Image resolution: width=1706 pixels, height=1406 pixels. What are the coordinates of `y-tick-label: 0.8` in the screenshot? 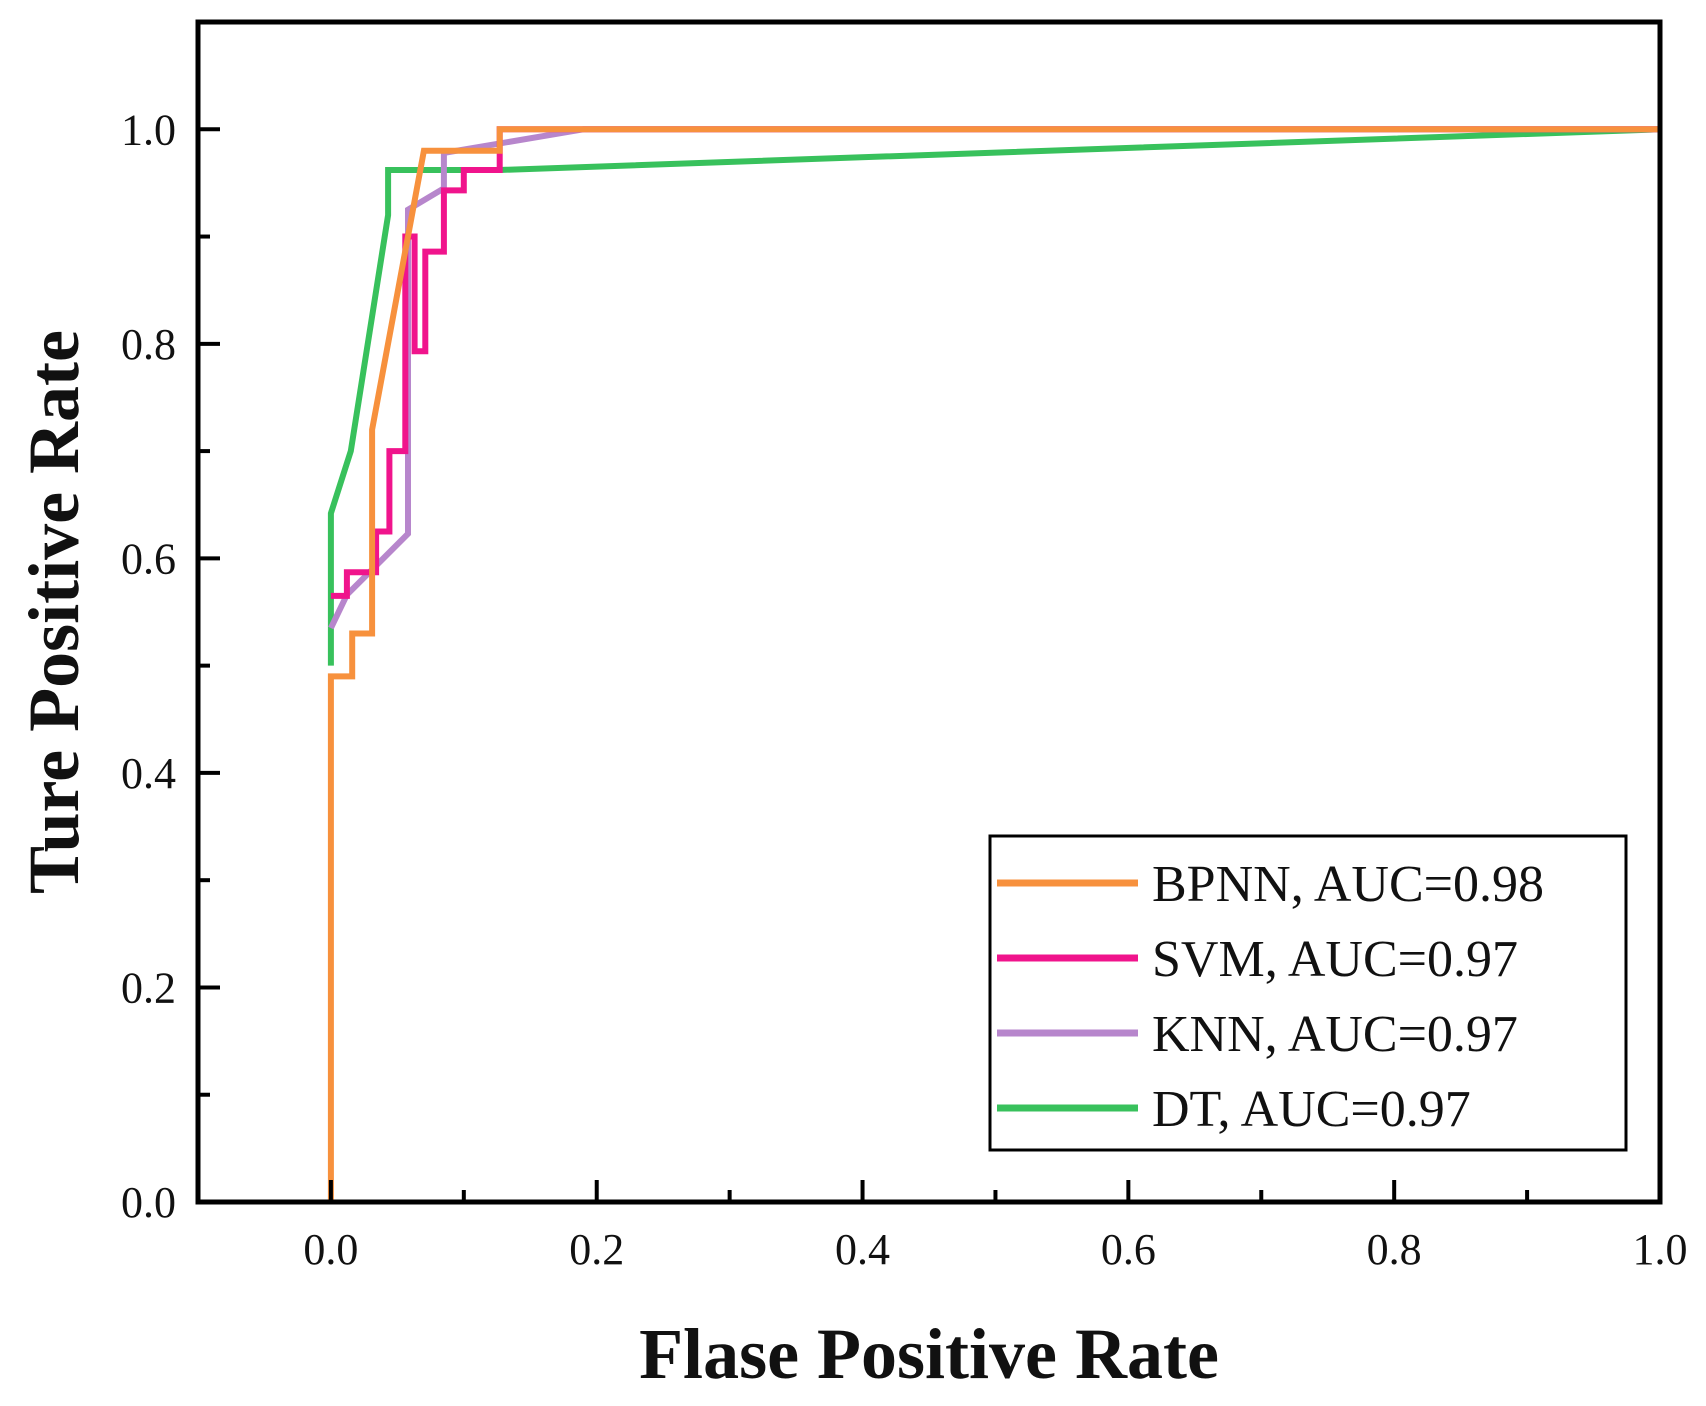 It's located at (148, 344).